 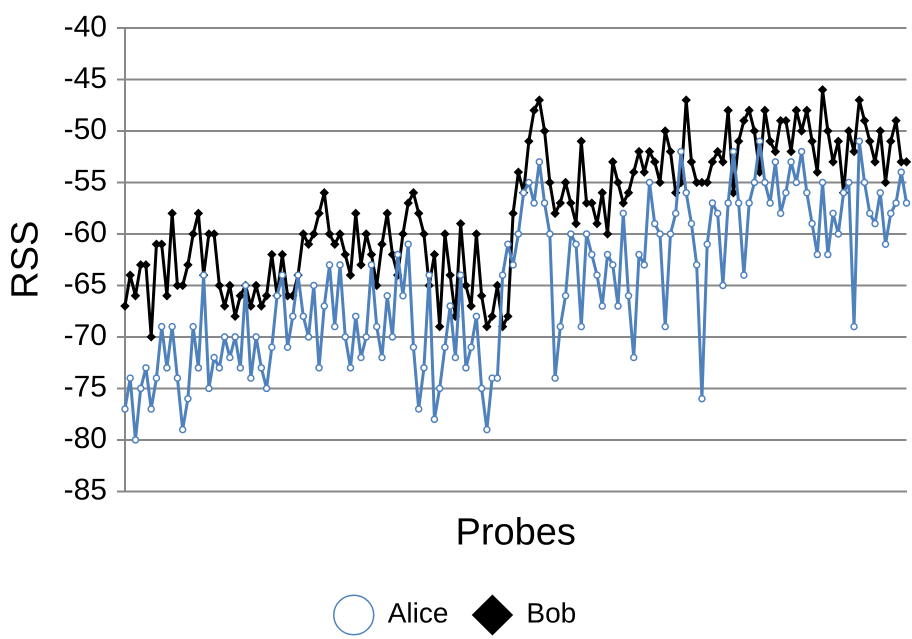 I want to click on y-tick-label: -50, so click(x=85, y=129).